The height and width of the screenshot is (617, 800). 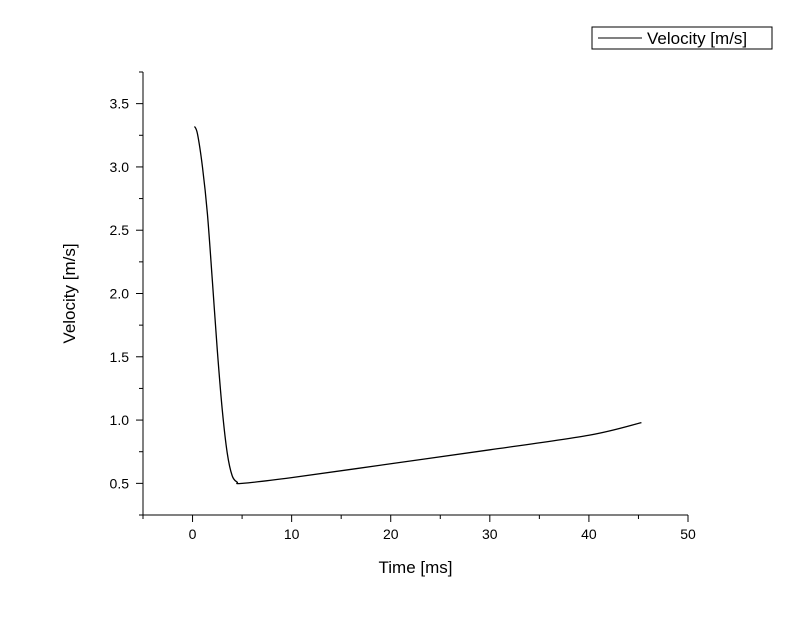 What do you see at coordinates (697, 38) in the screenshot?
I see `legend-label: Velocity [m/s]` at bounding box center [697, 38].